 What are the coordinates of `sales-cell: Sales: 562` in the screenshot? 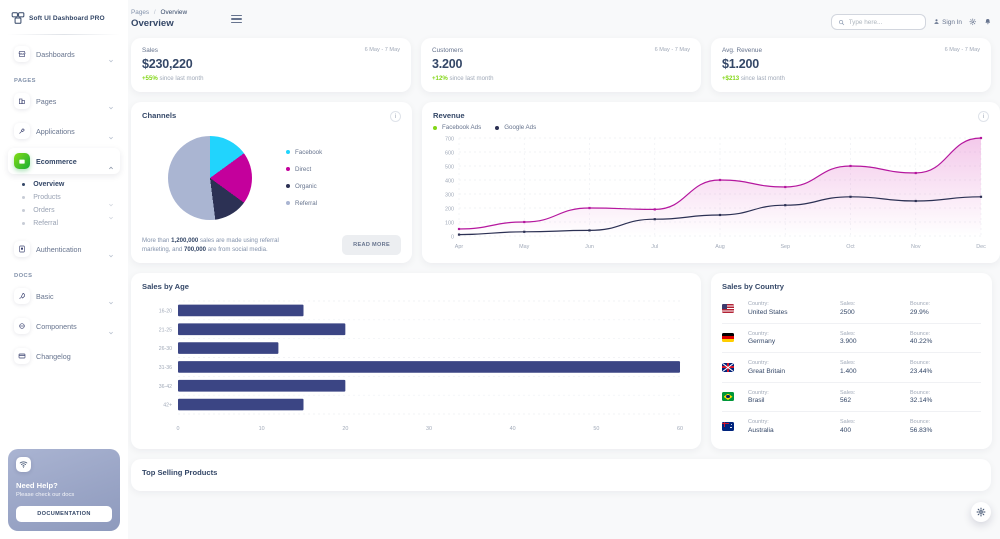 It's located at (875, 397).